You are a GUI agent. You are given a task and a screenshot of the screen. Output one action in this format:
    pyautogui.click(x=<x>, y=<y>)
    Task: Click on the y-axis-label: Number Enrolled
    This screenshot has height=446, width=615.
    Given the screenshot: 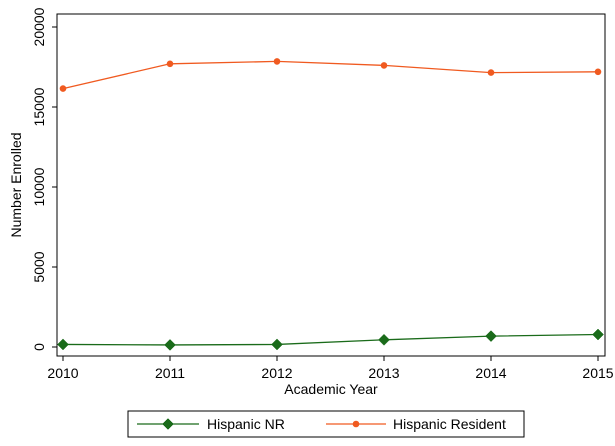 What is the action you would take?
    pyautogui.click(x=16, y=184)
    